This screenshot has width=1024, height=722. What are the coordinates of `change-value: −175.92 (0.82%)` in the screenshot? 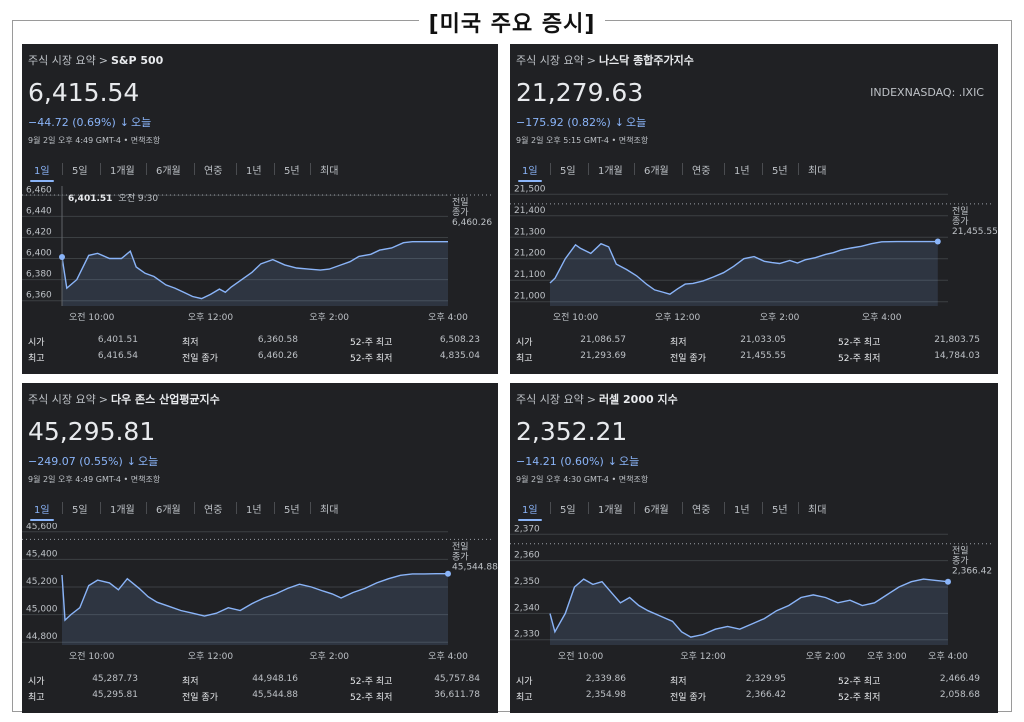 It's located at (563, 122).